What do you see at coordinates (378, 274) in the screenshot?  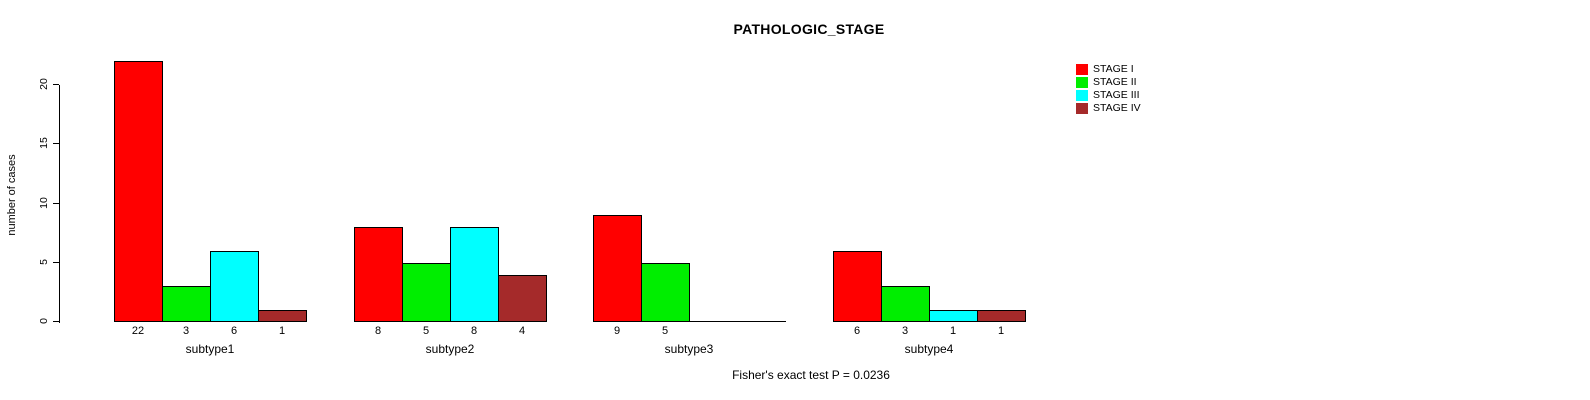 I see `bar-subtype2-stage-i` at bounding box center [378, 274].